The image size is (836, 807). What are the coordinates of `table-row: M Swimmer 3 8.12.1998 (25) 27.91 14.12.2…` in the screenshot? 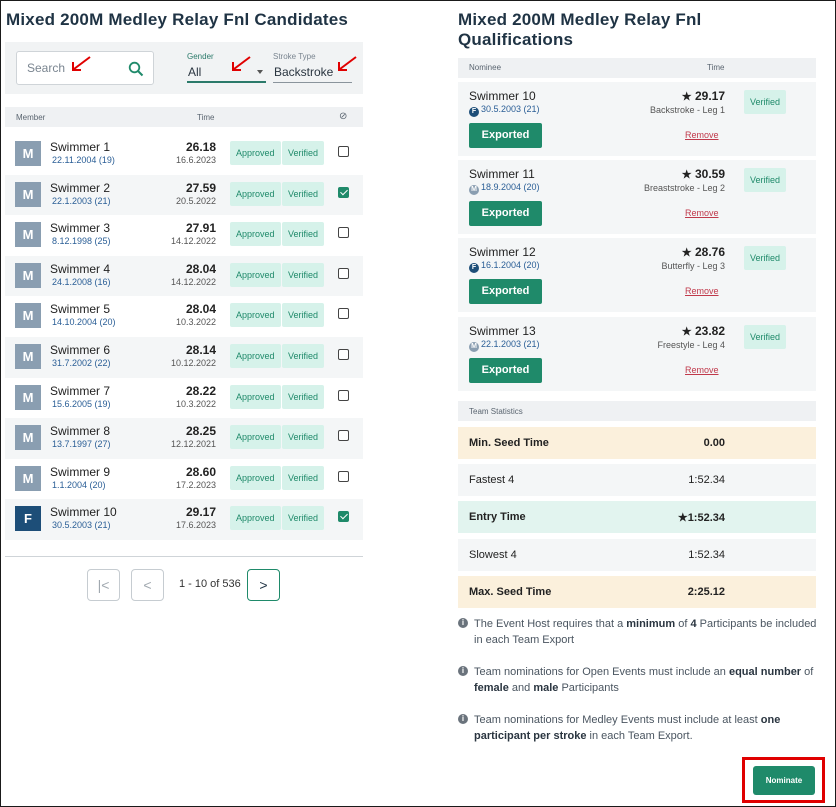 It's located at (184, 235).